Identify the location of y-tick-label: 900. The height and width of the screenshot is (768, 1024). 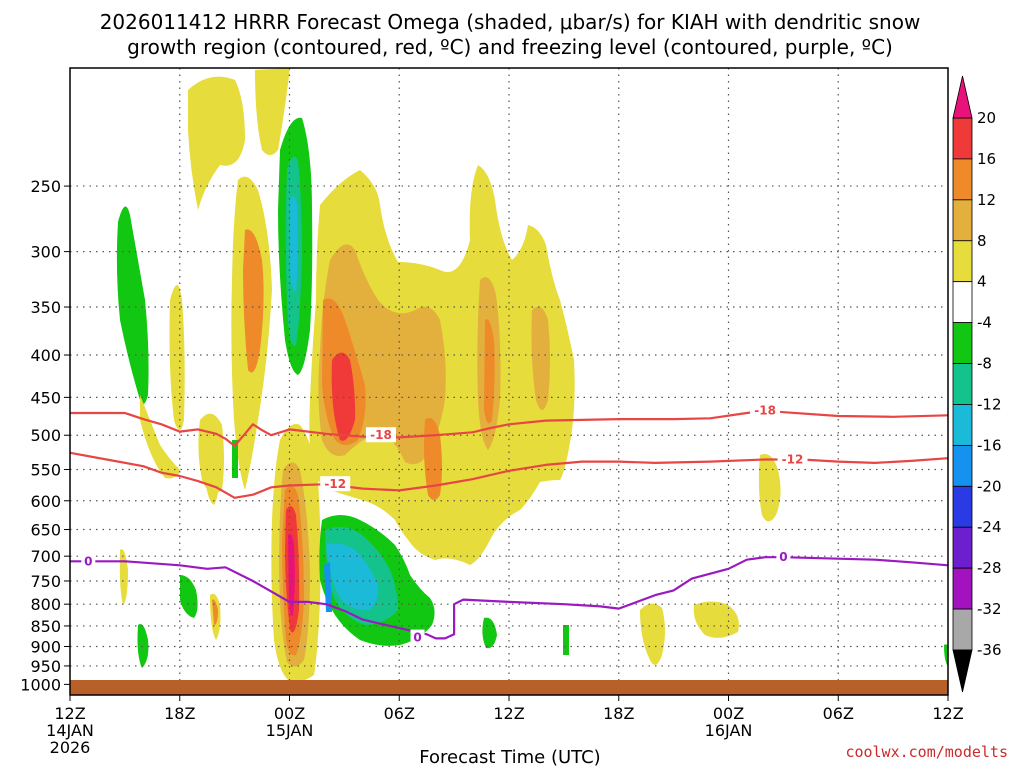
(45, 647).